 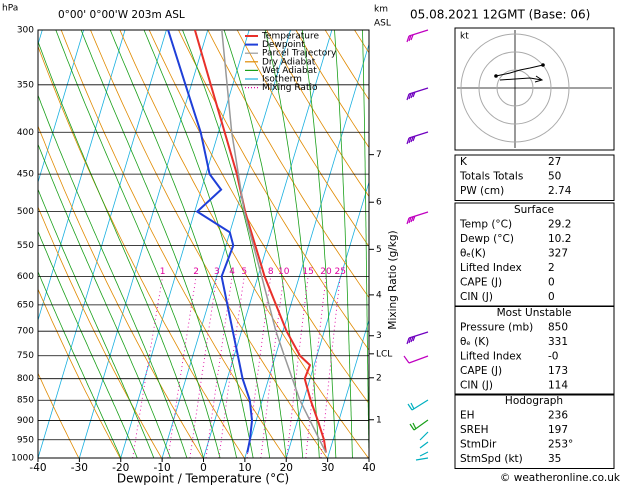 I want to click on mixing-ratio-label: 15, so click(x=307, y=272).